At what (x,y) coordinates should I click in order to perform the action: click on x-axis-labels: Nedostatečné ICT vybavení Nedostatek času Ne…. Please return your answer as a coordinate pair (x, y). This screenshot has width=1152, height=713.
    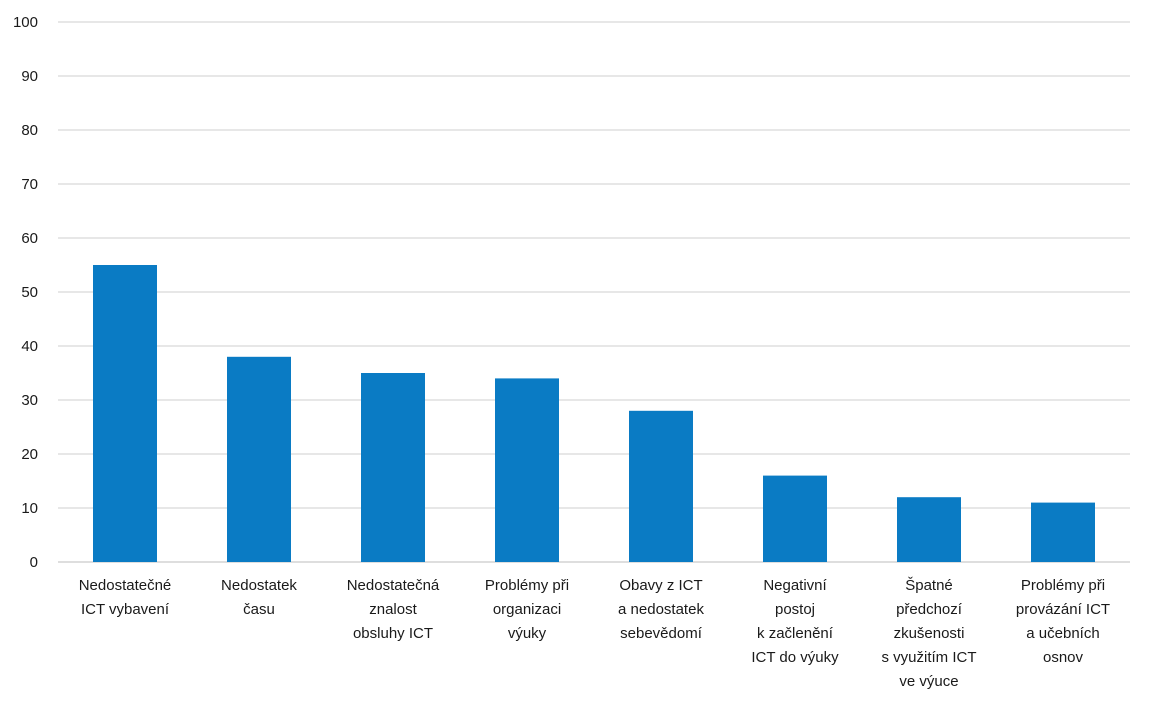
    Looking at the image, I should click on (594, 633).